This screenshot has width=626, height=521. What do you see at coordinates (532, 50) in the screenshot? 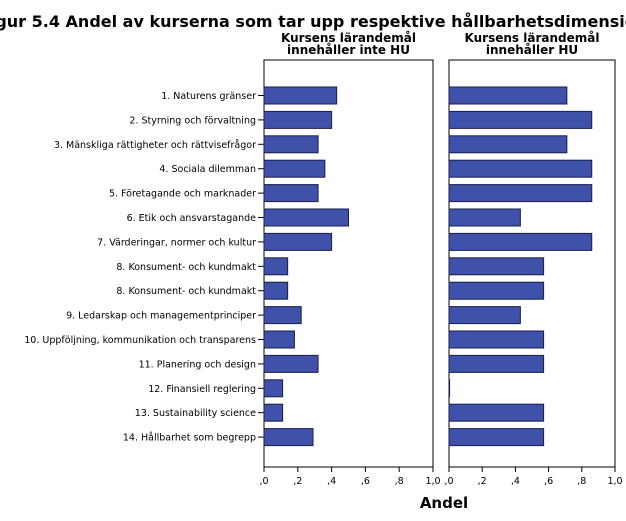
I see `panel-title-line: innehåller HU` at bounding box center [532, 50].